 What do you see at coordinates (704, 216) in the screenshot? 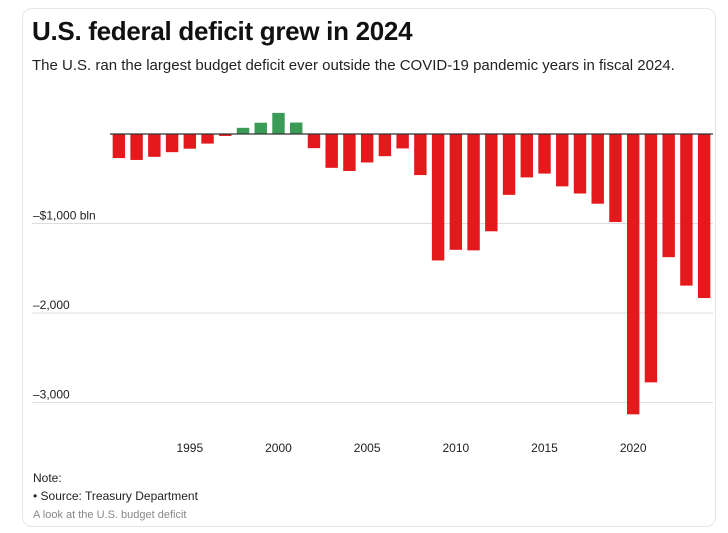
I see `bar-2024` at bounding box center [704, 216].